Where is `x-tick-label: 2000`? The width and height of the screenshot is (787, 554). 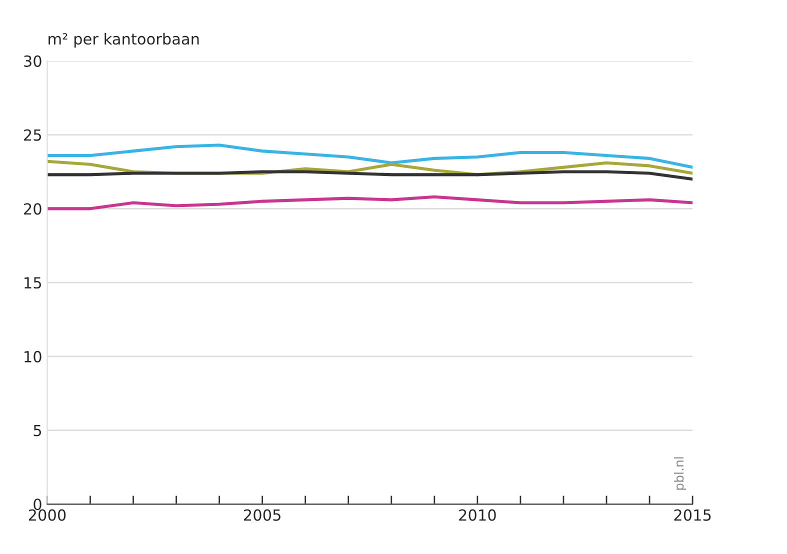 x-tick-label: 2000 is located at coordinates (47, 515).